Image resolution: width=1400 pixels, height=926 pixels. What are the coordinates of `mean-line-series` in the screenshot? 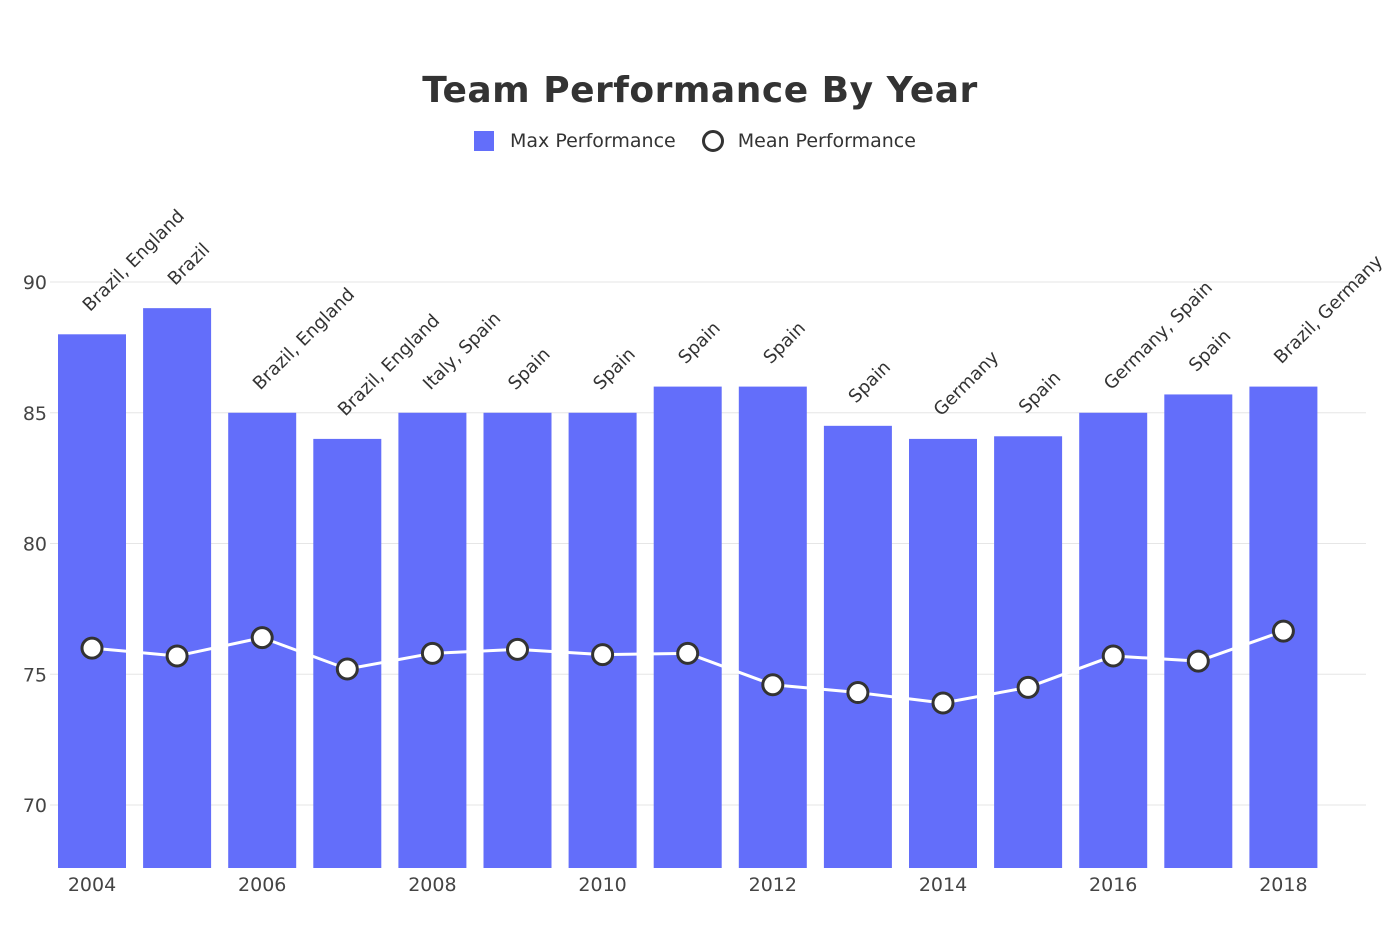 It's located at (687, 667).